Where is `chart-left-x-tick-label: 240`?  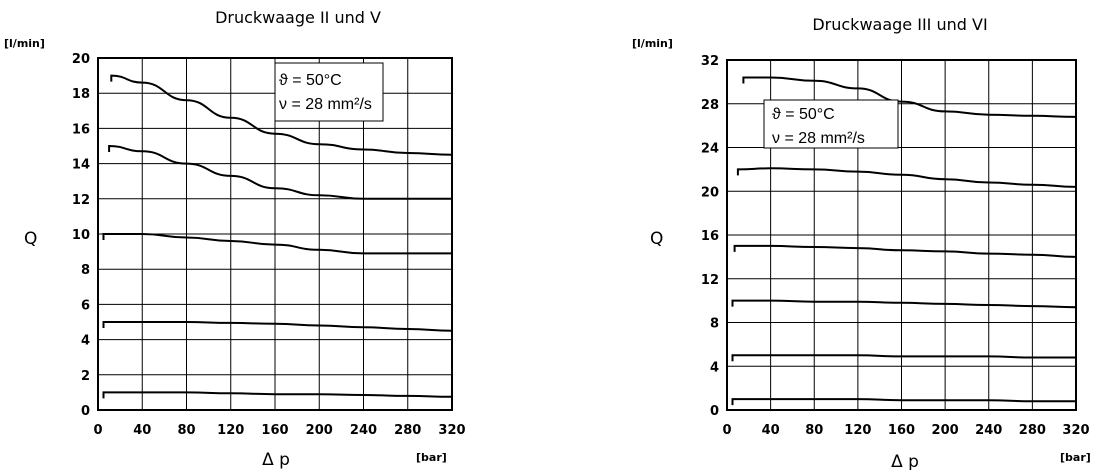
chart-left-x-tick-label: 240 is located at coordinates (363, 430).